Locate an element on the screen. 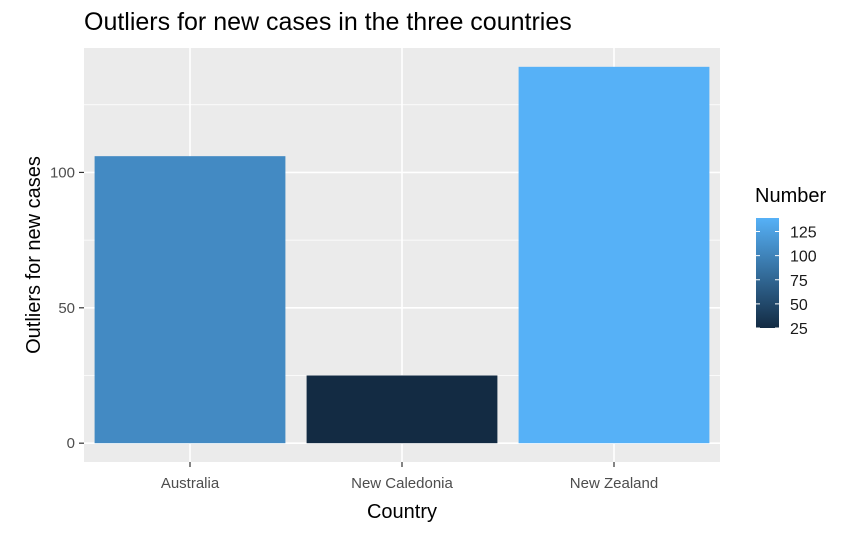 This screenshot has height=533, width=865. legend-ticks: 25 50 75 100 125 is located at coordinates (786, 281).